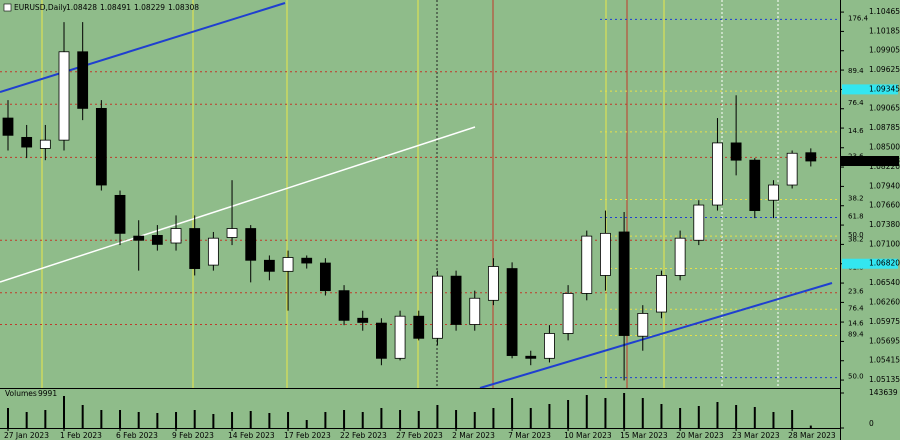  Describe the element at coordinates (143, 47) in the screenshot. I see `trend-line` at that location.